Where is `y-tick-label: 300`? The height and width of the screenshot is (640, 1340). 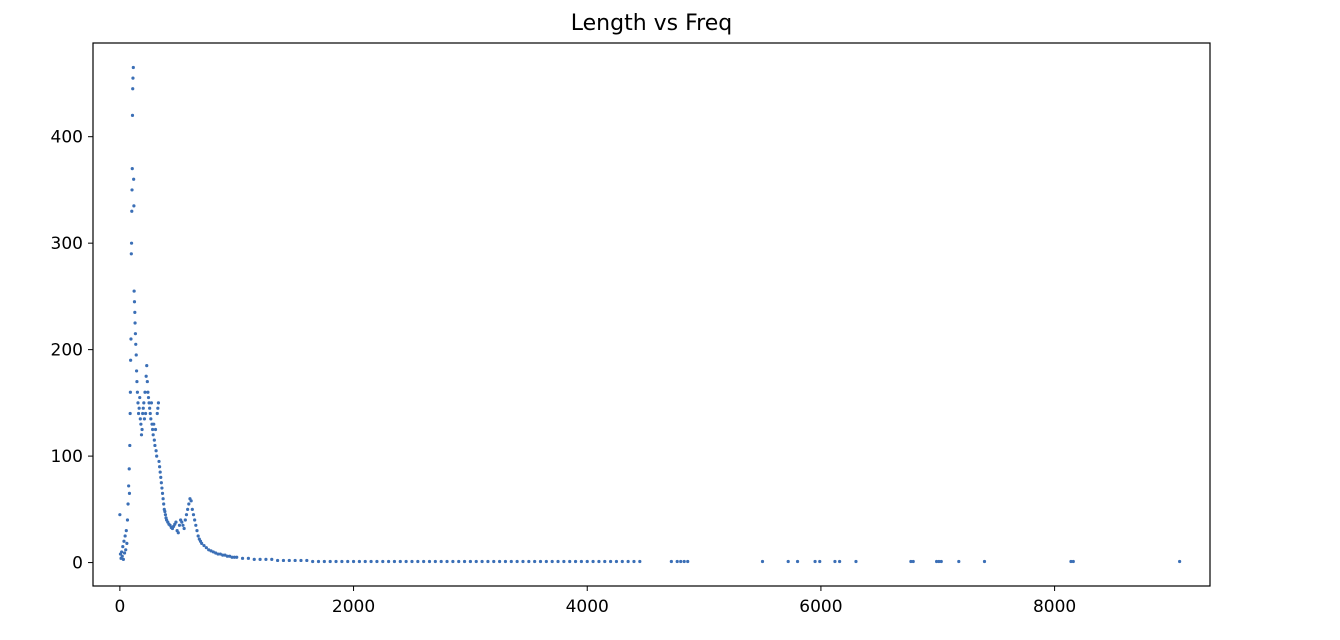
y-tick-label: 300 is located at coordinates (67, 244).